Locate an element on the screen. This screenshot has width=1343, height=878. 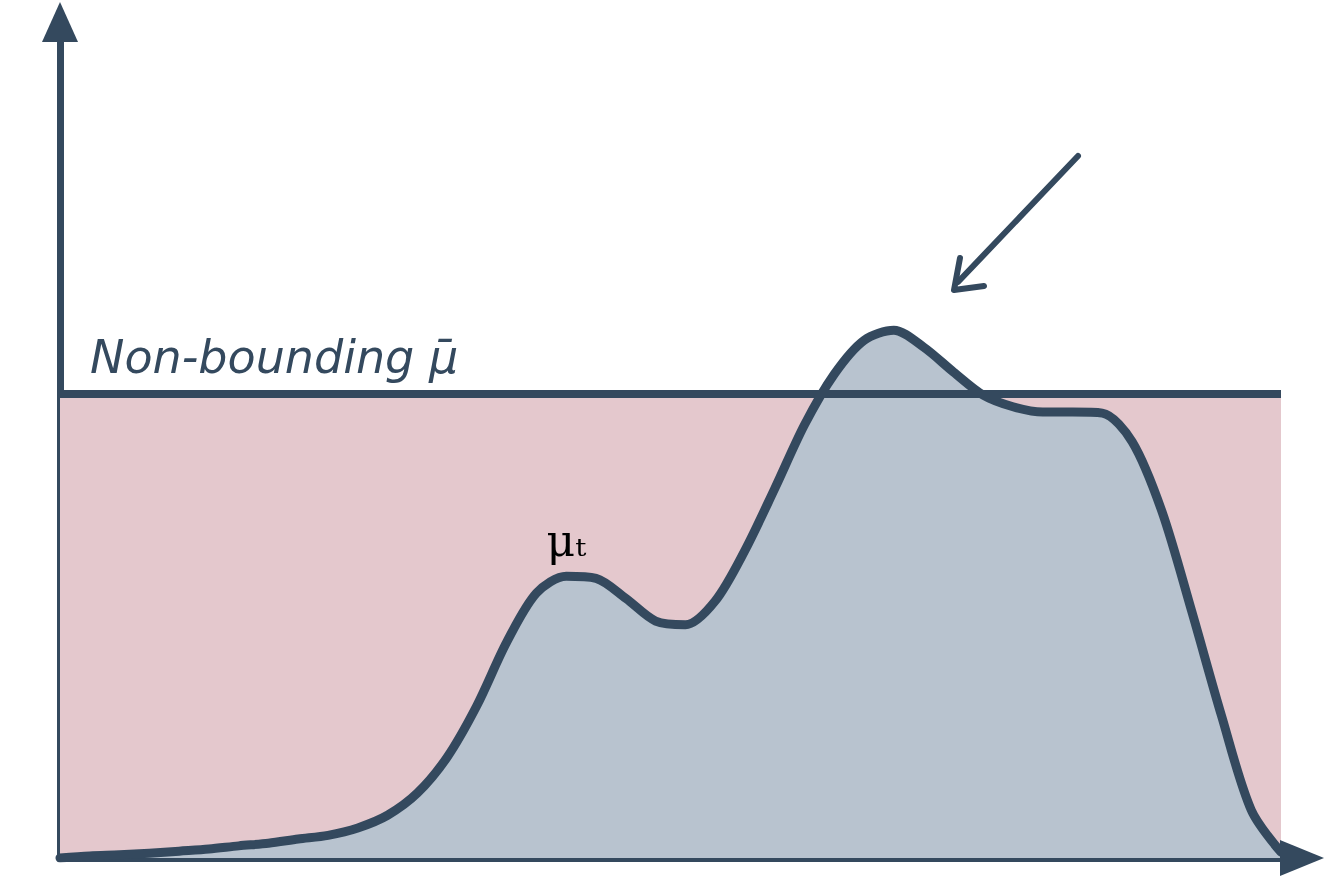
series-label: μₜ is located at coordinates (566, 540).